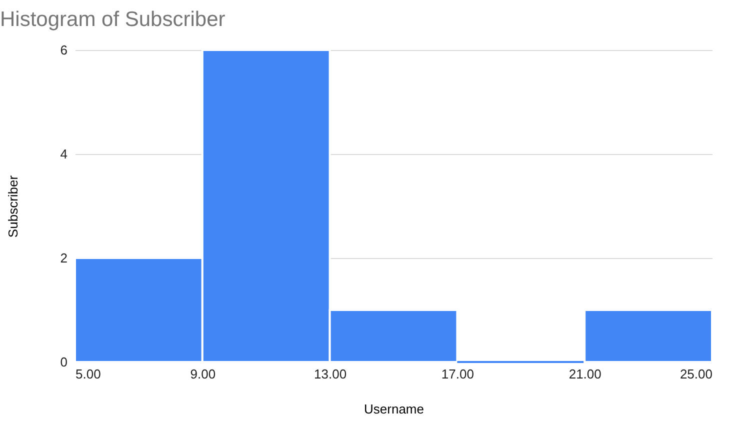  What do you see at coordinates (585, 374) in the screenshot?
I see `x-tick-label: 21.00` at bounding box center [585, 374].